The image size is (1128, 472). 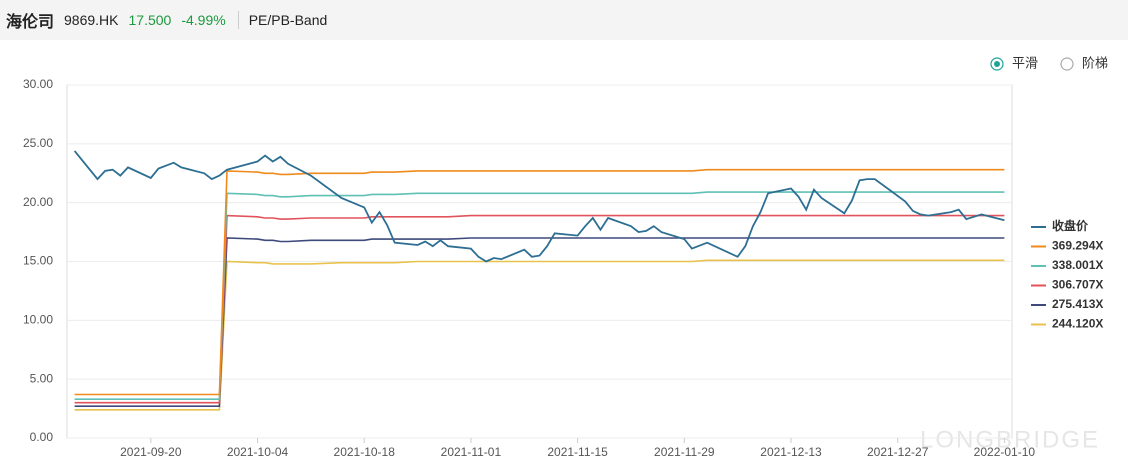 I want to click on x-tick-label: 2021-12-13, so click(x=791, y=452).